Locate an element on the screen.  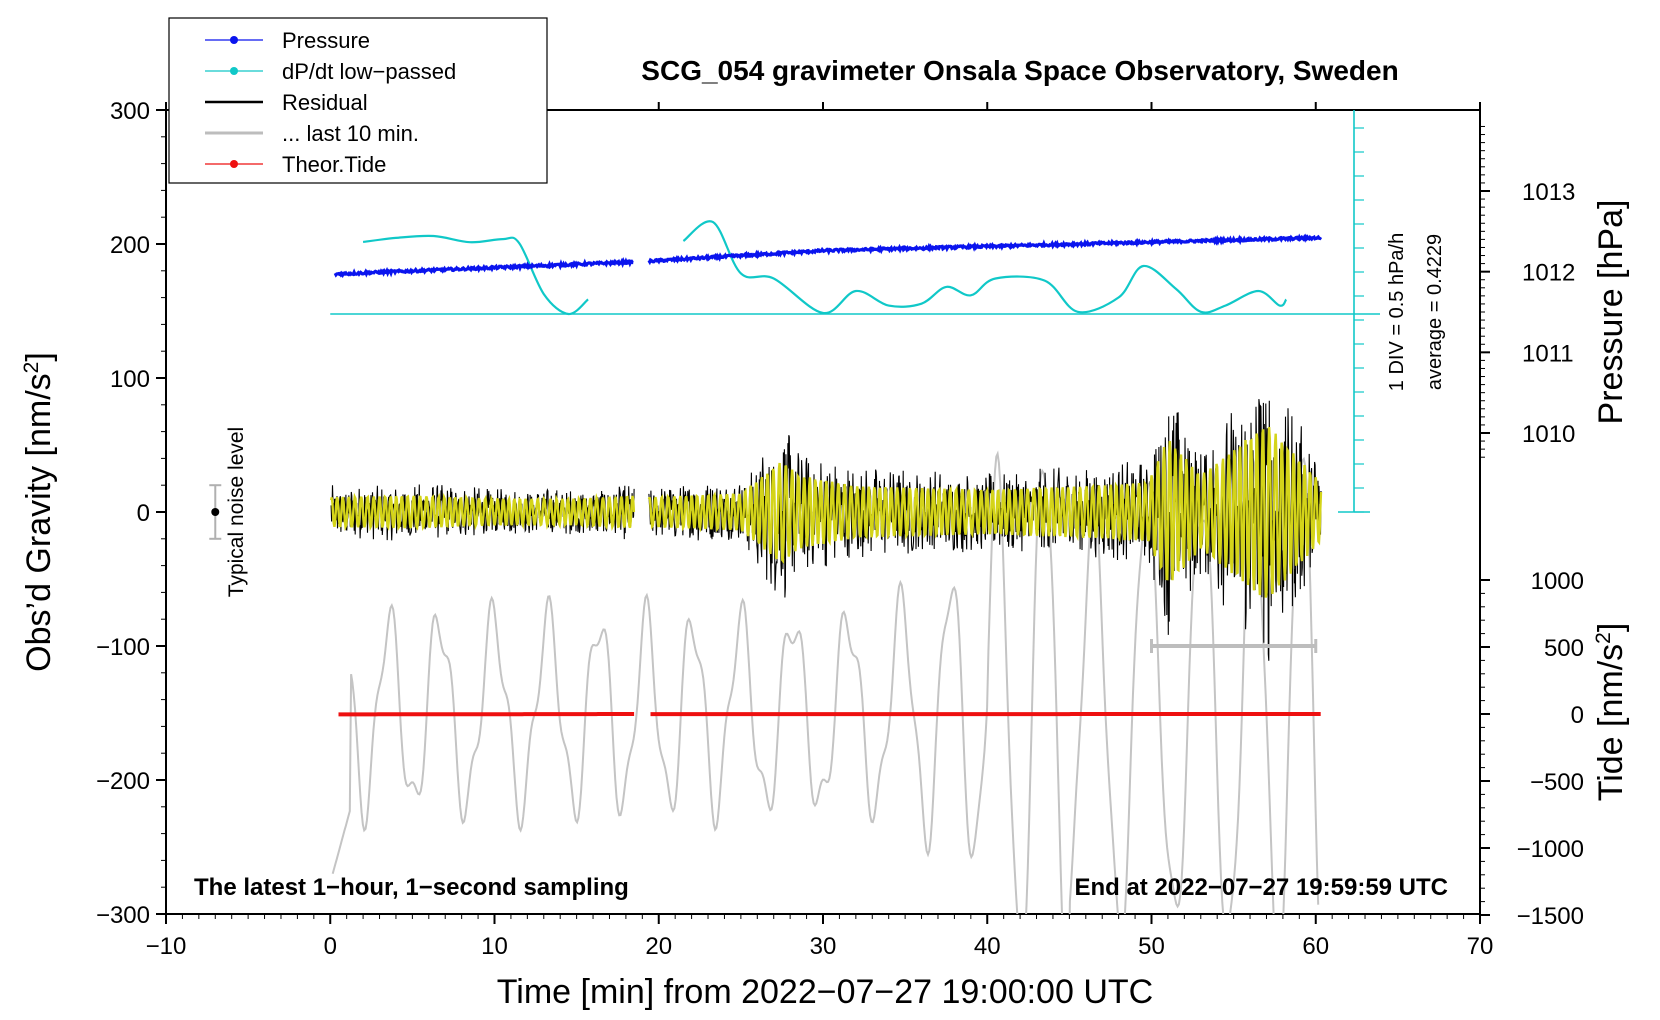
noise-bar-dot is located at coordinates (215, 512).